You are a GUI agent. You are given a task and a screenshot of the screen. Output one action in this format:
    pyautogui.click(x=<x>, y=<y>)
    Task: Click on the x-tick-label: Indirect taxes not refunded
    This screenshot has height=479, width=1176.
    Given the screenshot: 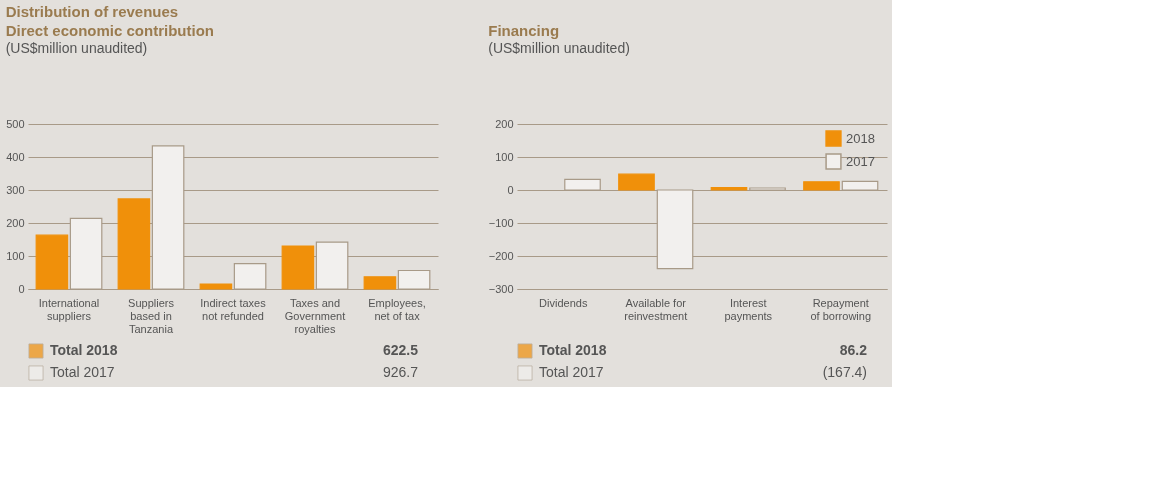 What is the action you would take?
    pyautogui.click(x=233, y=309)
    